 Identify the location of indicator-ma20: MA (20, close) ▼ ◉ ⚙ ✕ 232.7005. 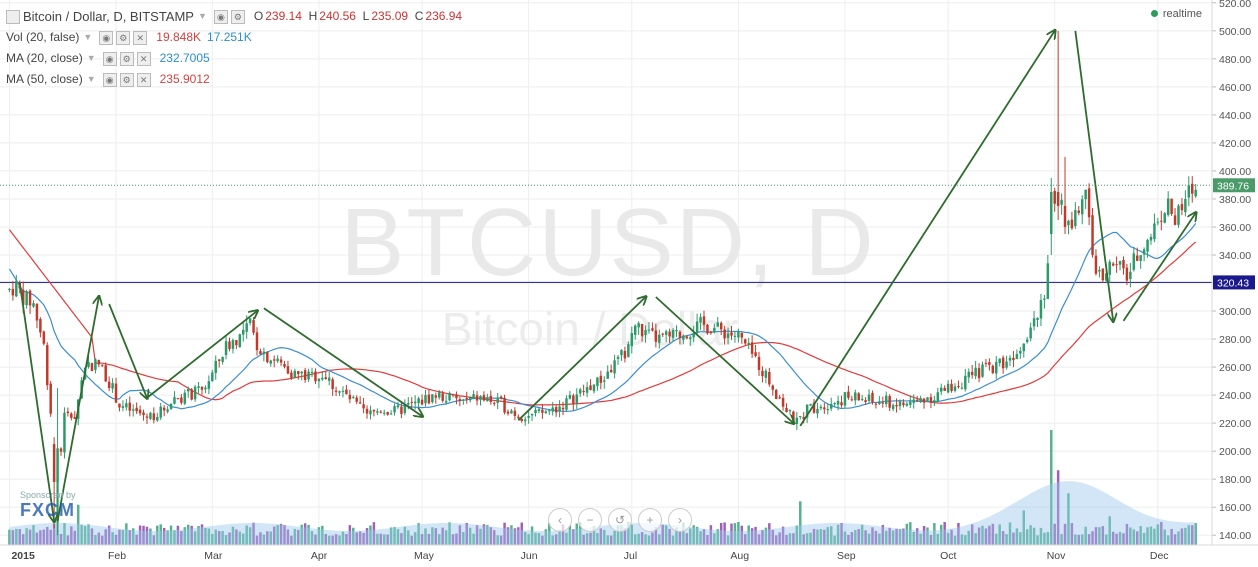
(234, 58).